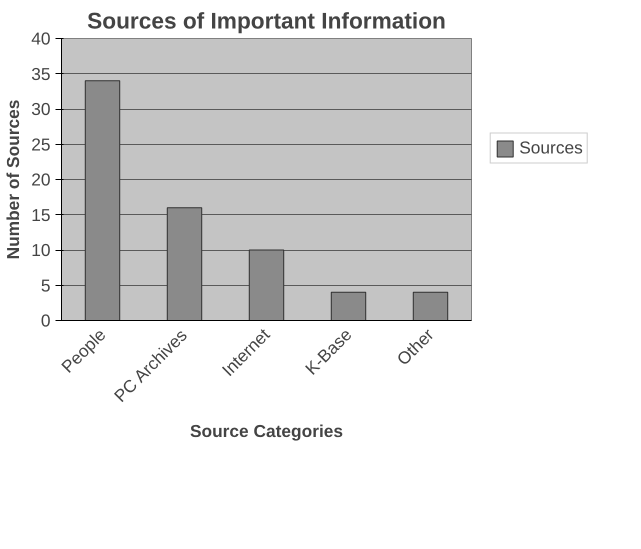 This screenshot has height=549, width=641. What do you see at coordinates (41, 250) in the screenshot?
I see `y-tick-label: 10` at bounding box center [41, 250].